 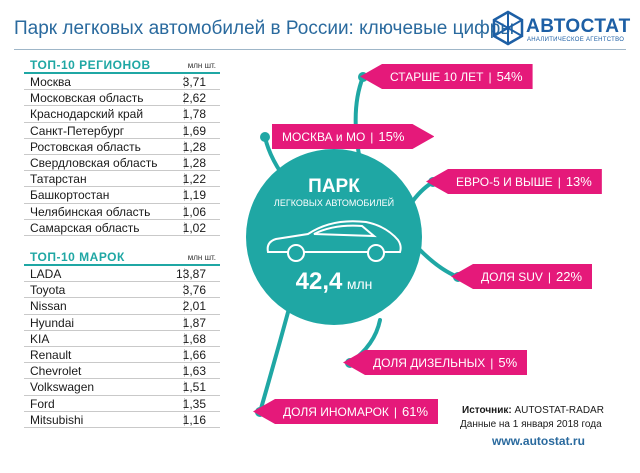 I want to click on regions-header: ТОП-10 РЕГИОНОВ млн шт., so click(x=122, y=66).